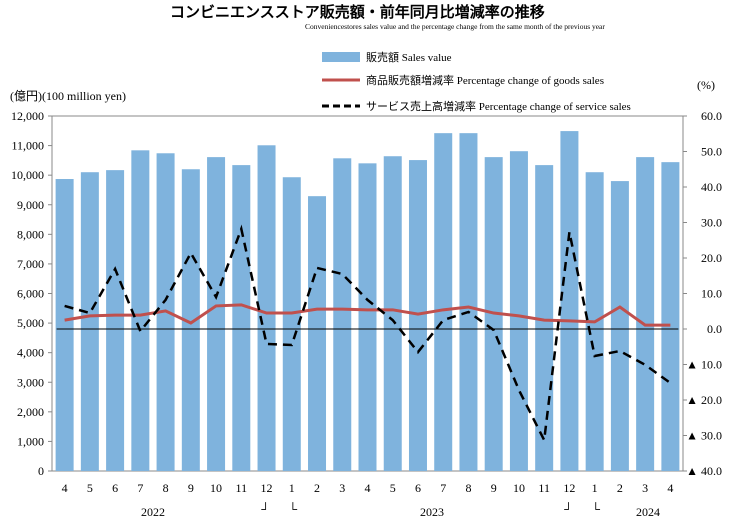  What do you see at coordinates (706, 85) in the screenshot?
I see `y2-axis-label: (%)` at bounding box center [706, 85].